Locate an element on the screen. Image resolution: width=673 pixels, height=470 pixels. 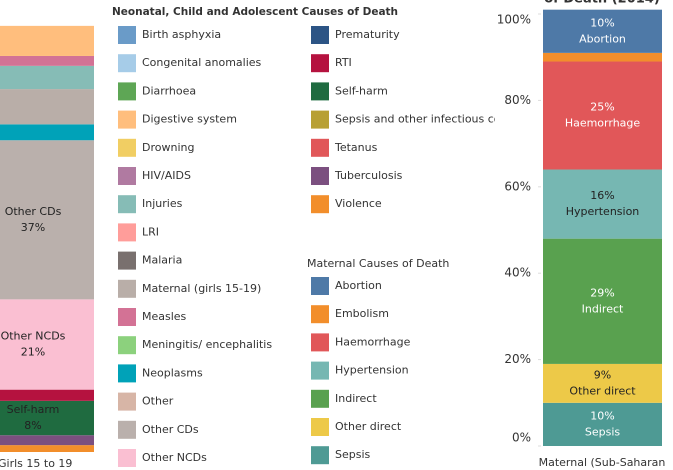
legend-label: Other direct is located at coordinates (368, 426).